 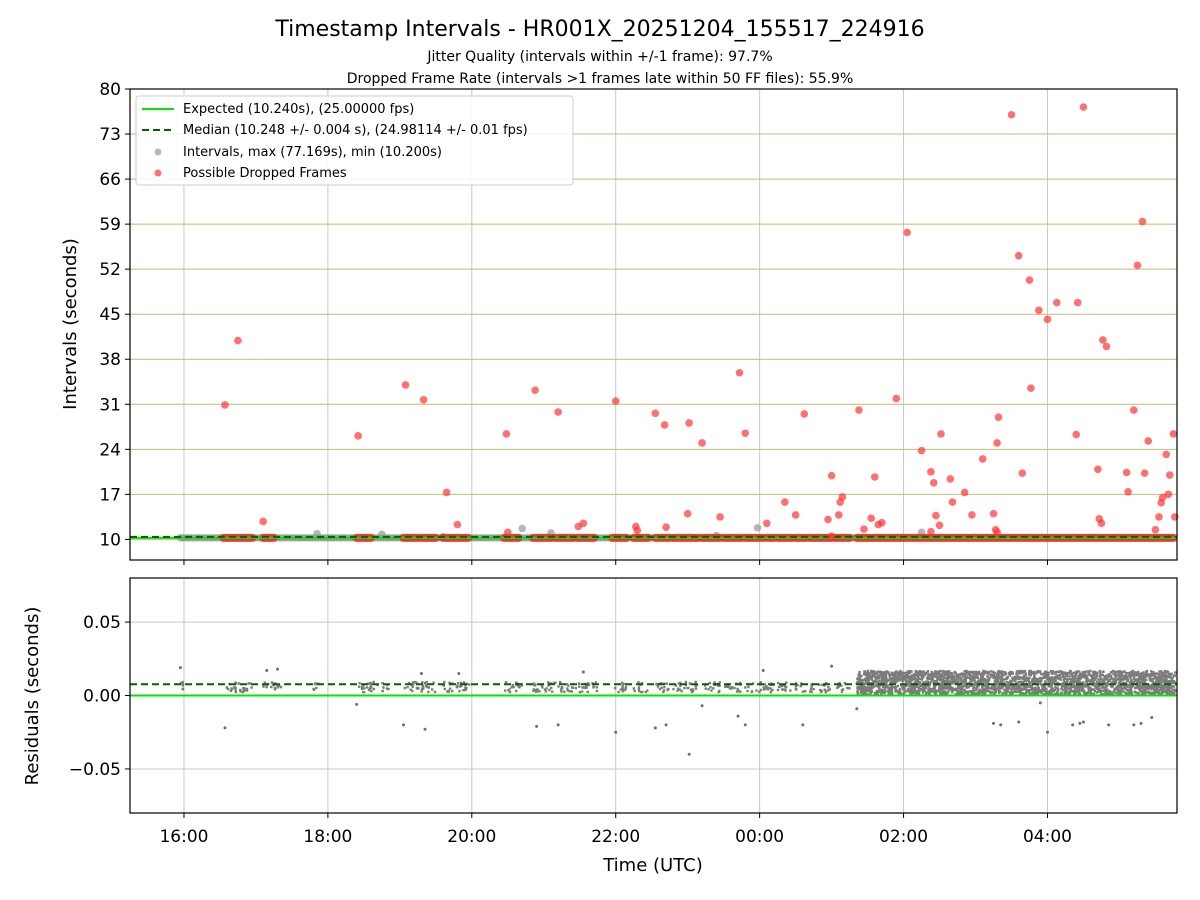 I want to click on intervals-y-ticks: 10 17 24 31 38 45 52 59 66 73 80, so click(x=114, y=315).